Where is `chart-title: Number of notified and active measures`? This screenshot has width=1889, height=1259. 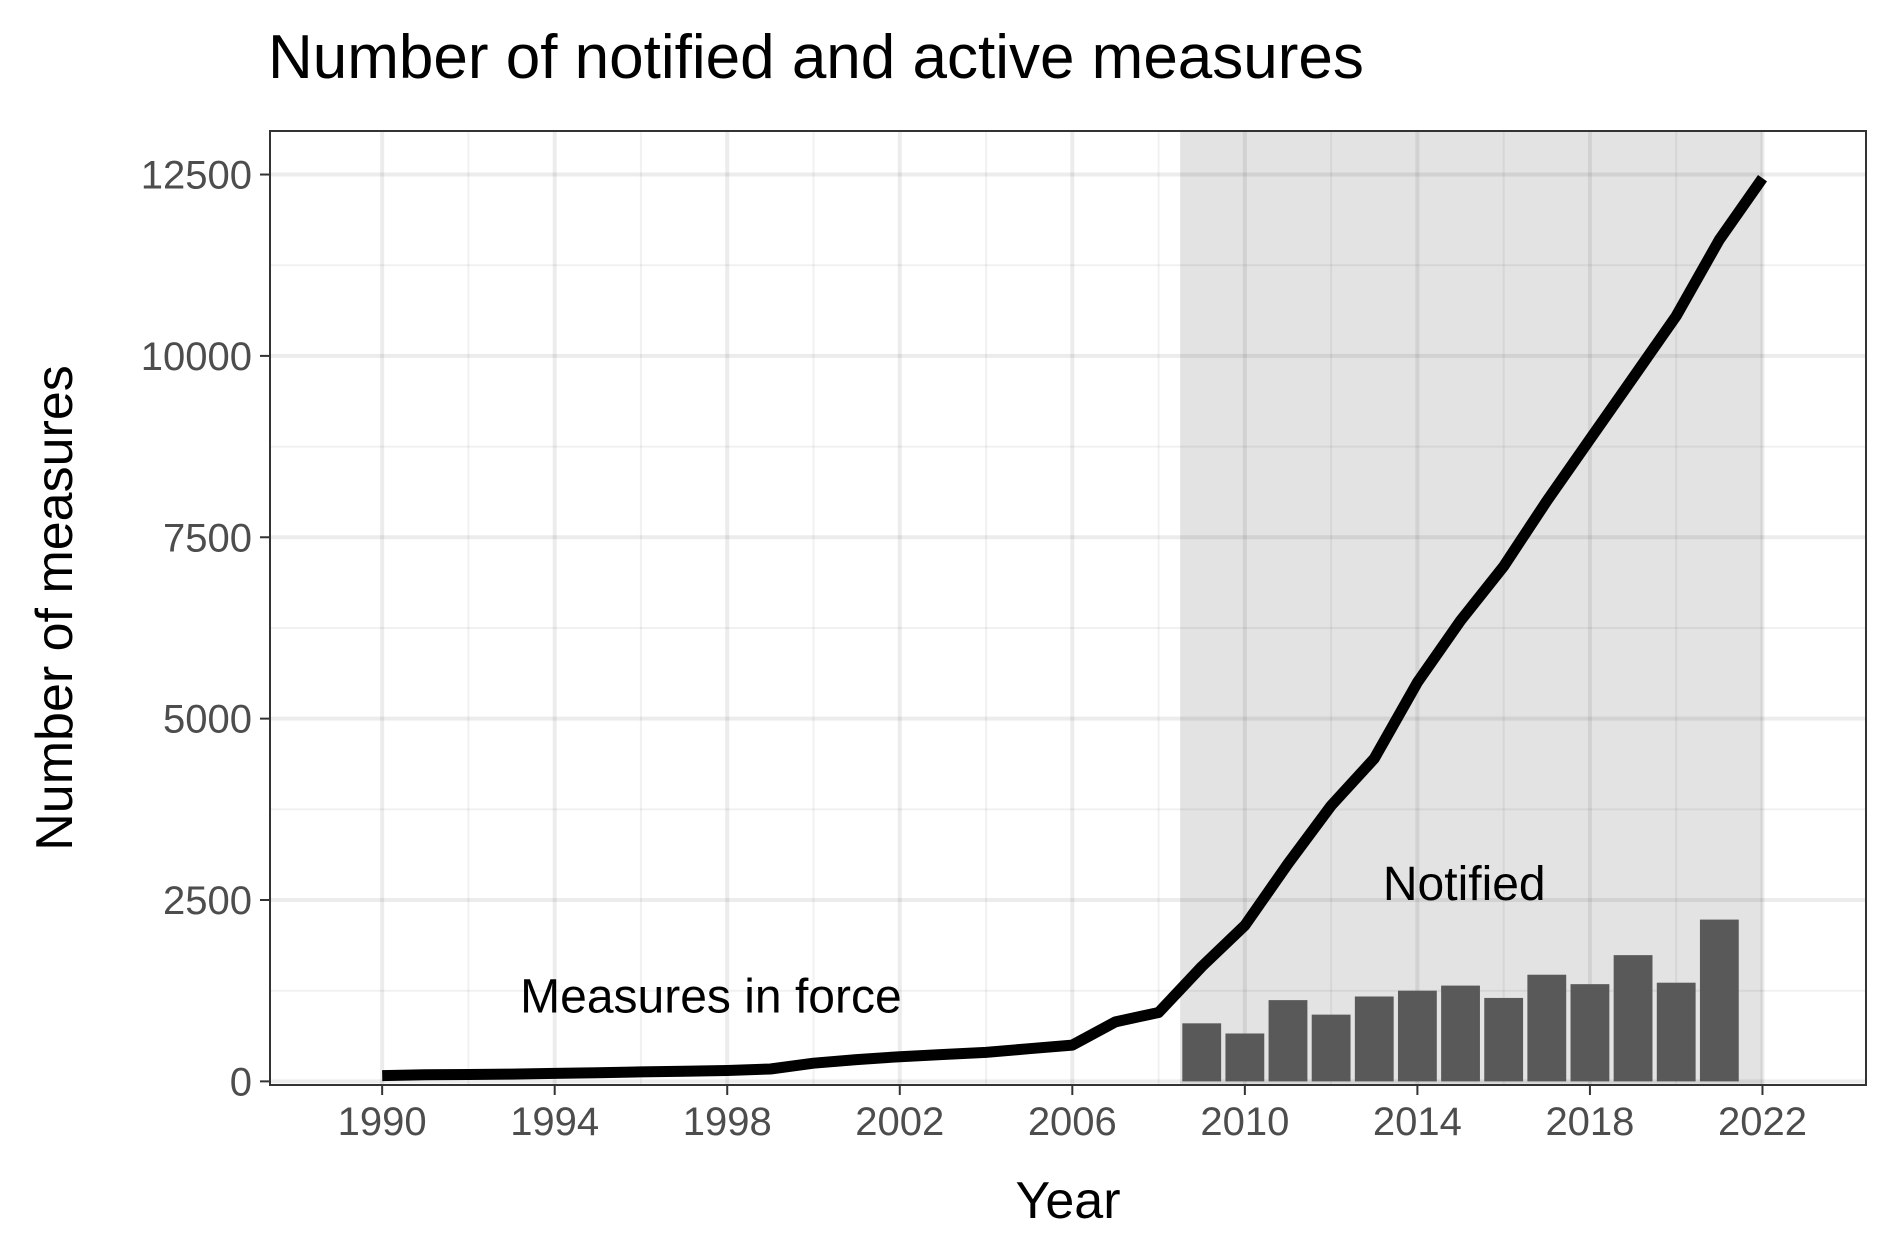
chart-title: Number of notified and active measures is located at coordinates (816, 57).